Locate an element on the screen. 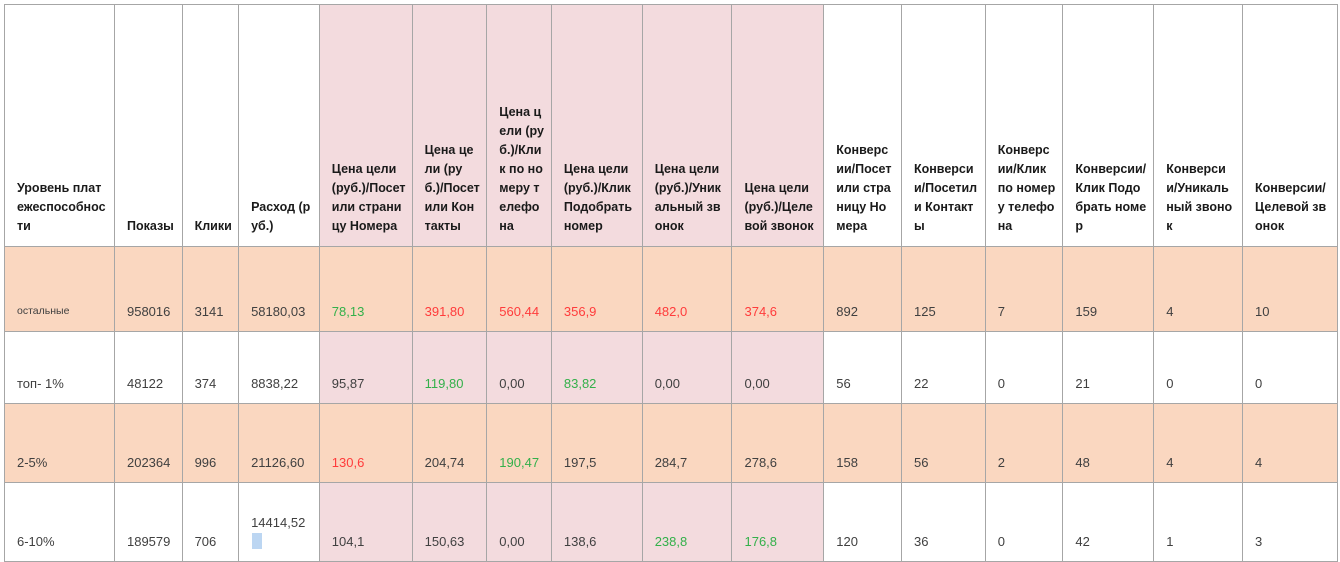 The height and width of the screenshot is (562, 1340). table-cell: 176,8 is located at coordinates (778, 522).